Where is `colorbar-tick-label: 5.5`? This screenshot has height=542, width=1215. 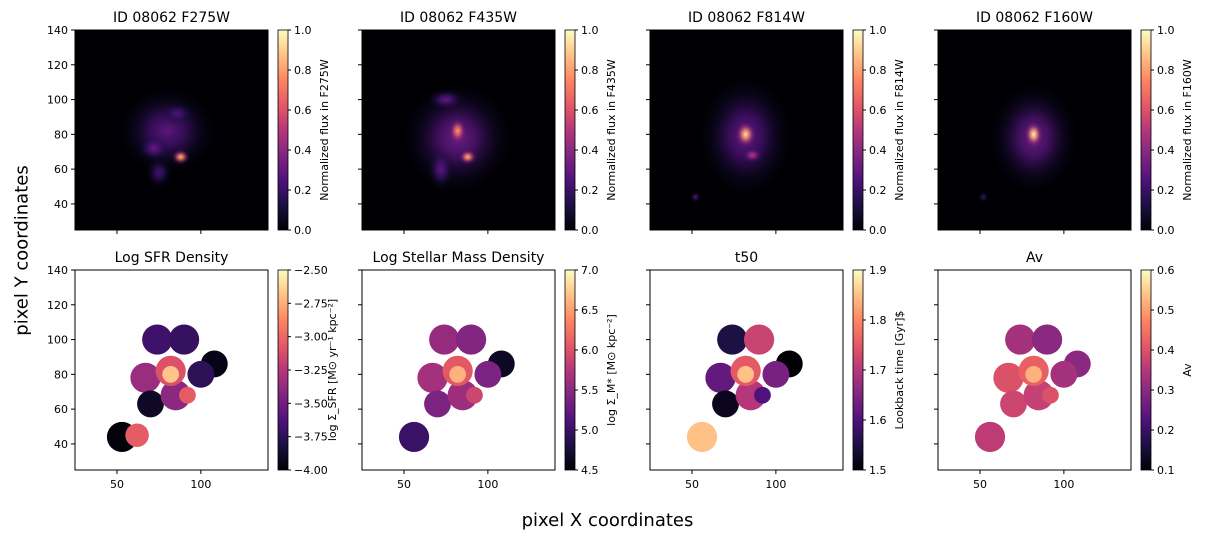
colorbar-tick-label: 5.5 is located at coordinates (590, 390).